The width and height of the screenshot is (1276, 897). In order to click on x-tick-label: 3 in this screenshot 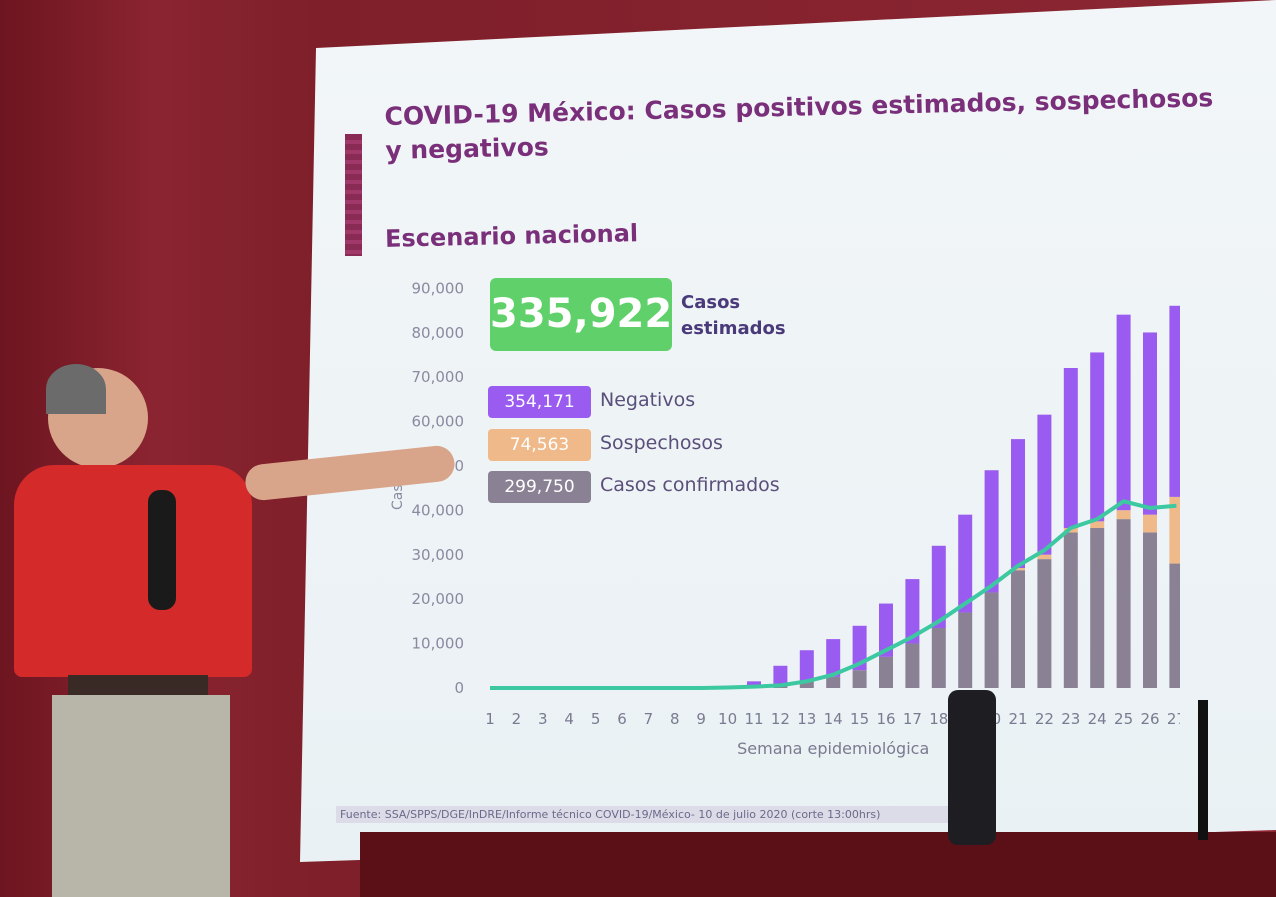, I will do `click(543, 719)`.